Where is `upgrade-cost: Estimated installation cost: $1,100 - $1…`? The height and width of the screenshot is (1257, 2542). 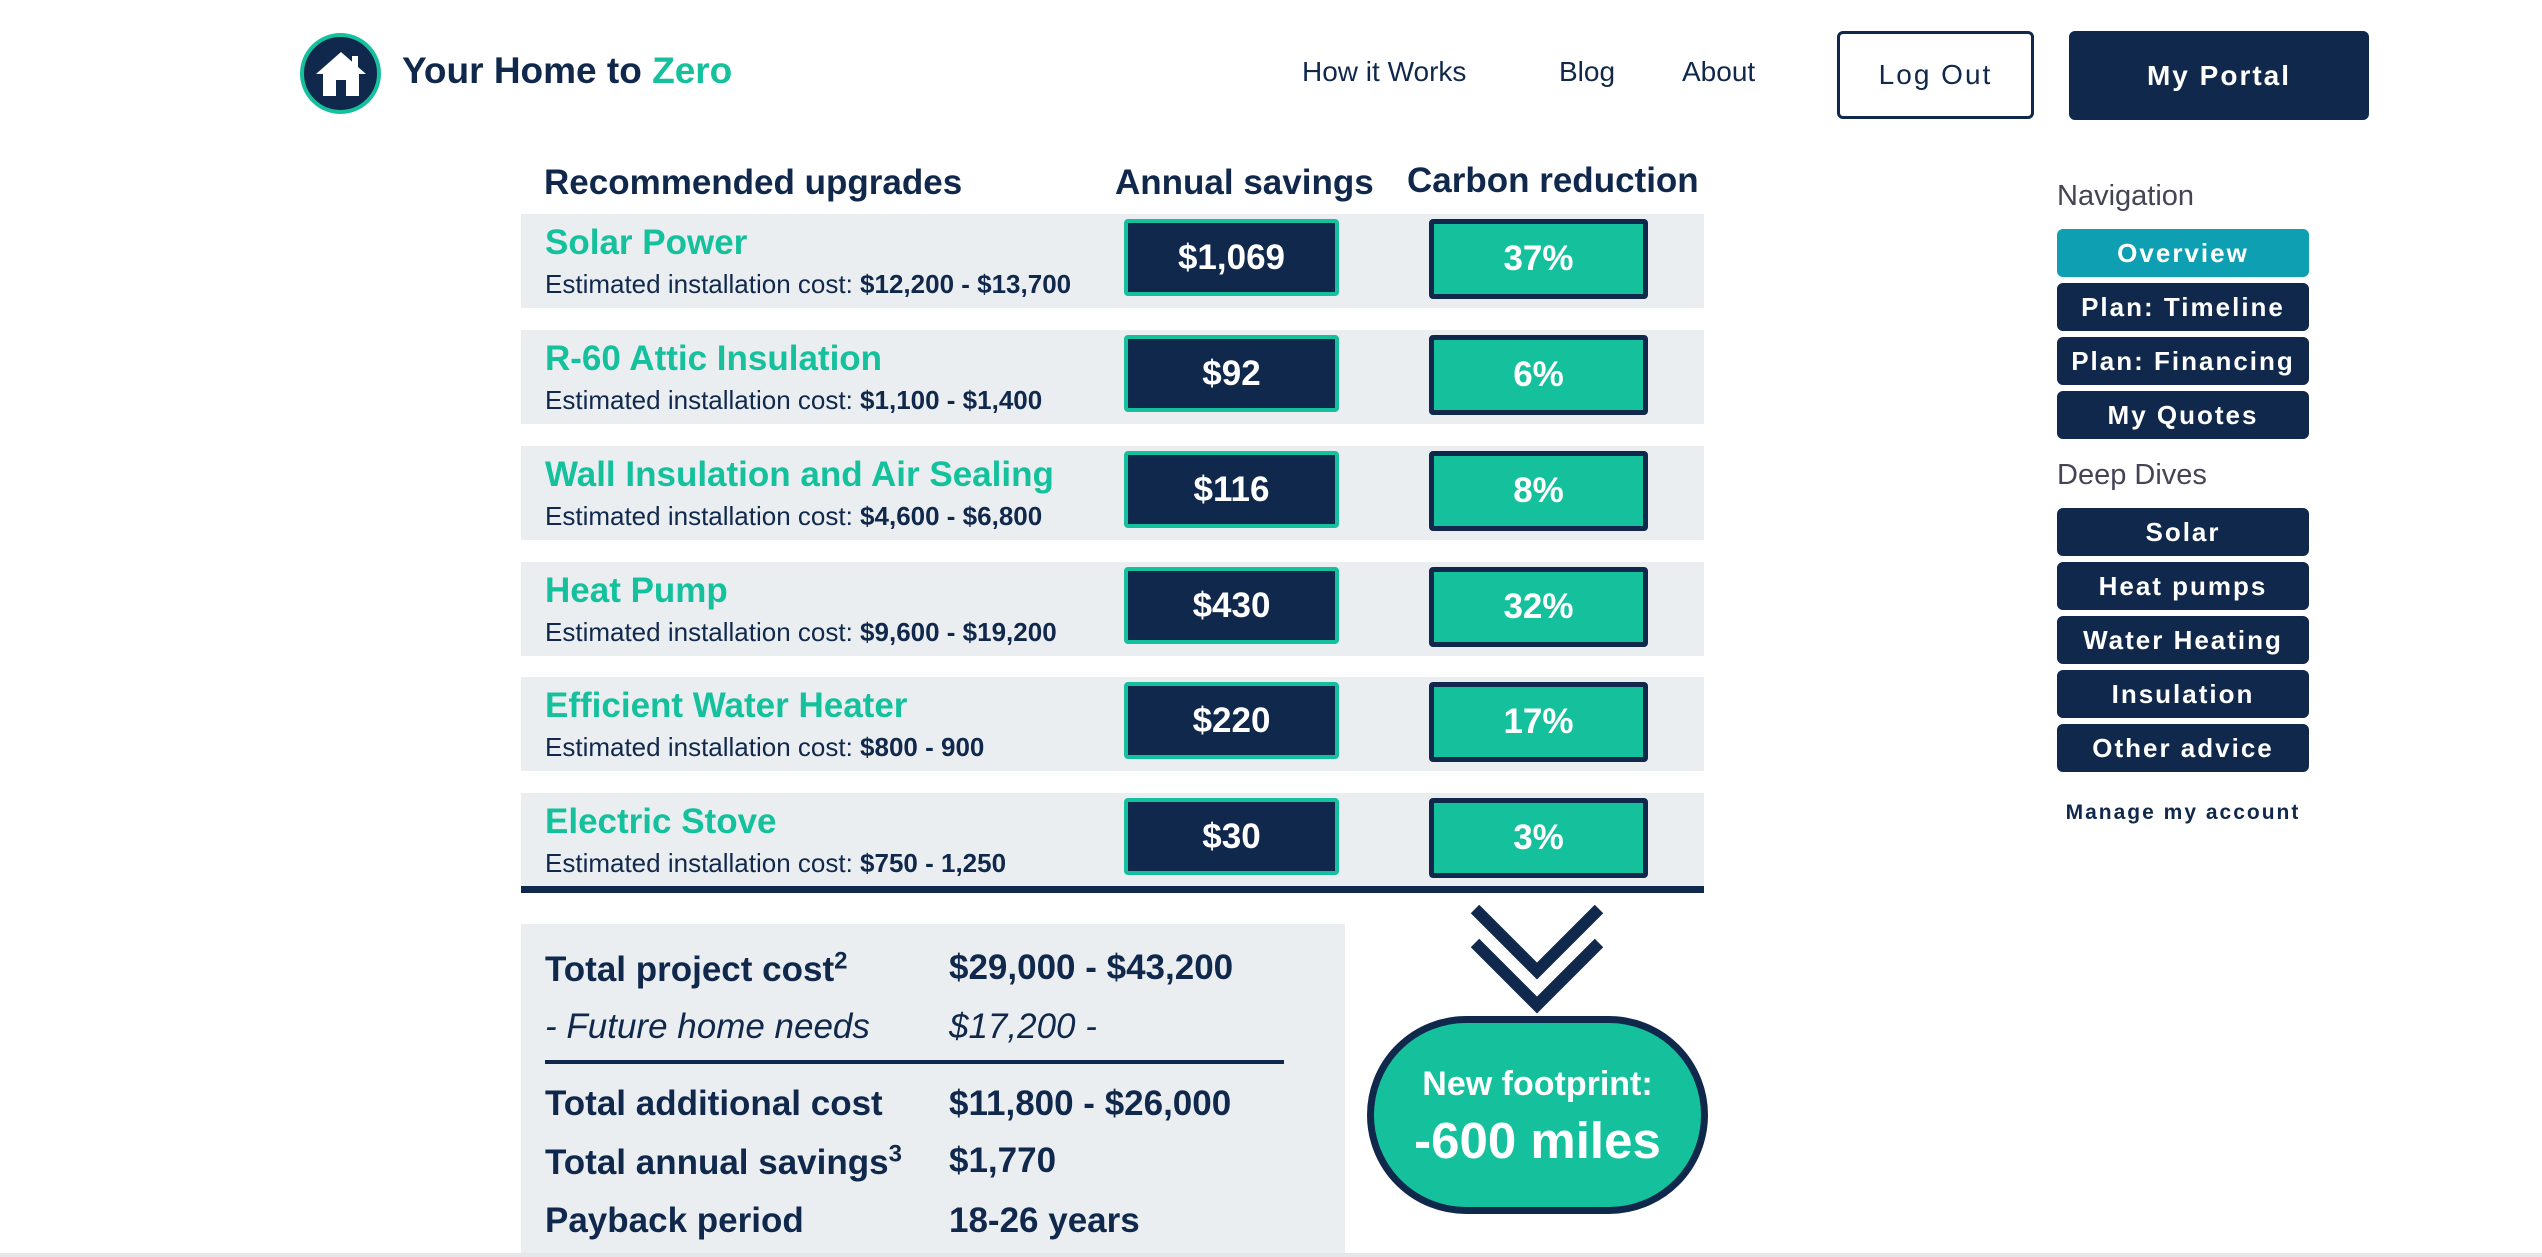 upgrade-cost: Estimated installation cost: $1,100 - $1… is located at coordinates (793, 400).